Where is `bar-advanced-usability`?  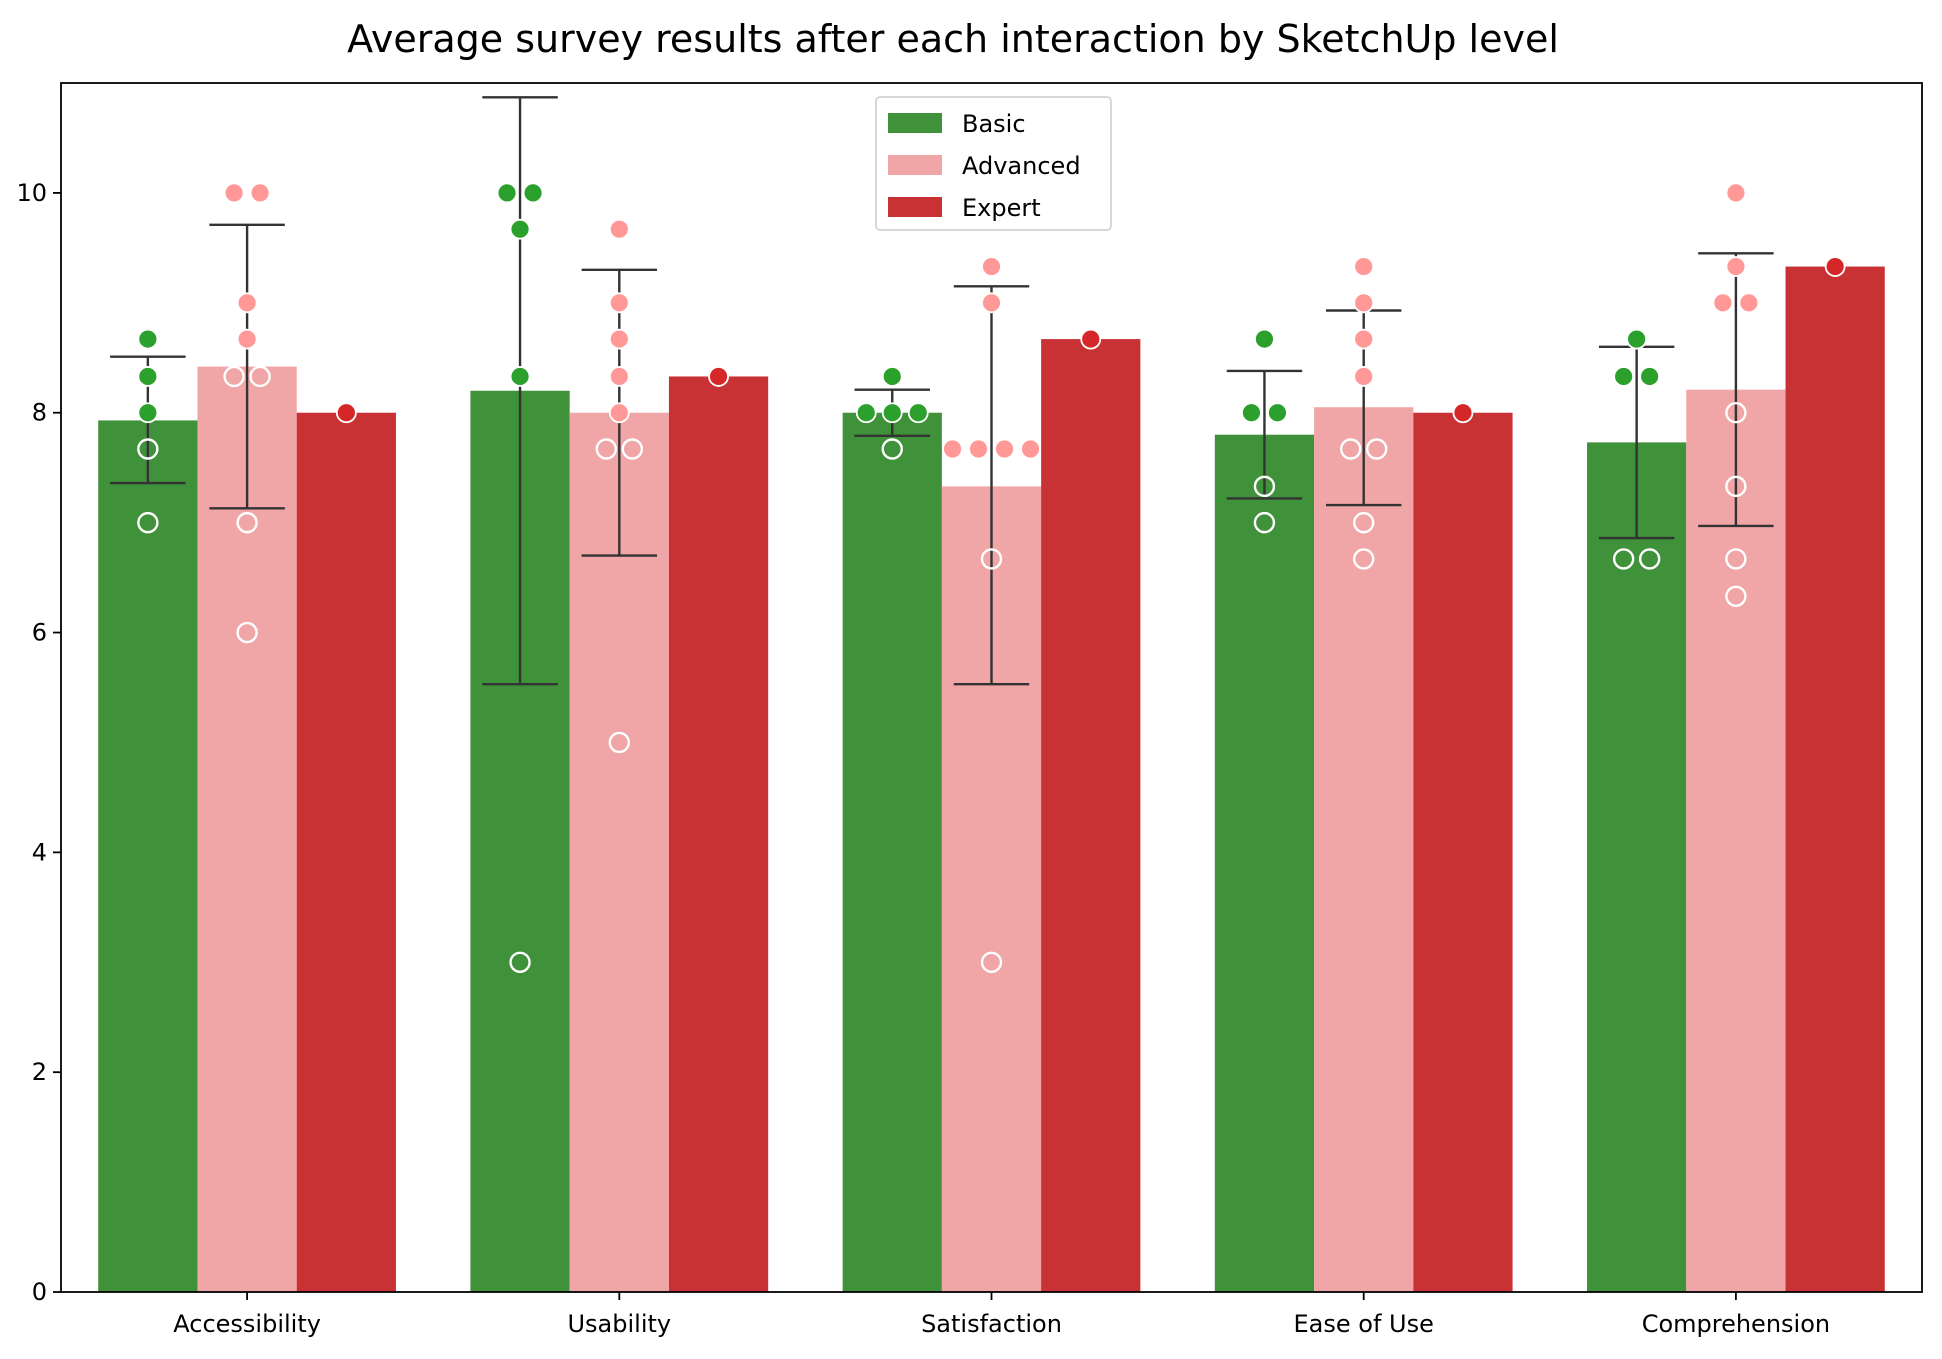 bar-advanced-usability is located at coordinates (619, 852).